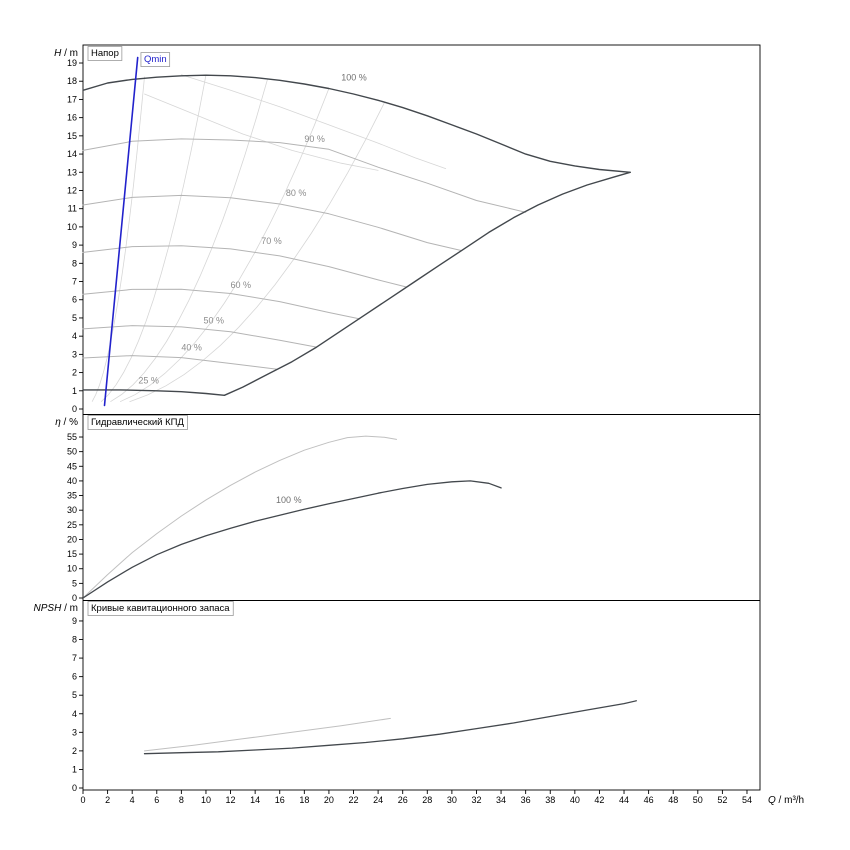 This screenshot has width=850, height=850. Describe the element at coordinates (72, 452) in the screenshot. I see `y-tick-label: 50` at that location.